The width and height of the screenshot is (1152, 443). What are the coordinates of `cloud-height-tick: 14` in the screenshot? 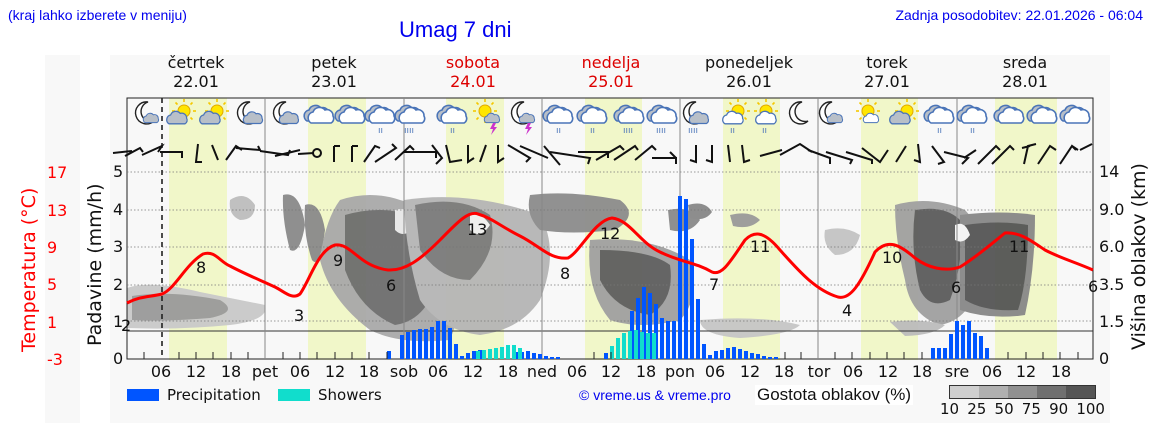 It's located at (1109, 171).